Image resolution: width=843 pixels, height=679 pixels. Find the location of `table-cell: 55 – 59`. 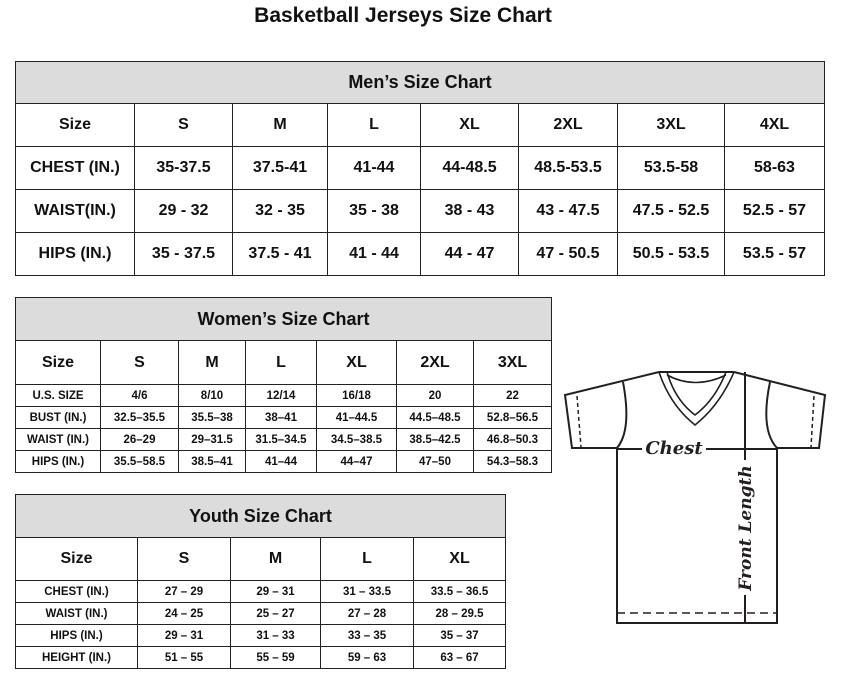

table-cell: 55 – 59 is located at coordinates (275, 657).